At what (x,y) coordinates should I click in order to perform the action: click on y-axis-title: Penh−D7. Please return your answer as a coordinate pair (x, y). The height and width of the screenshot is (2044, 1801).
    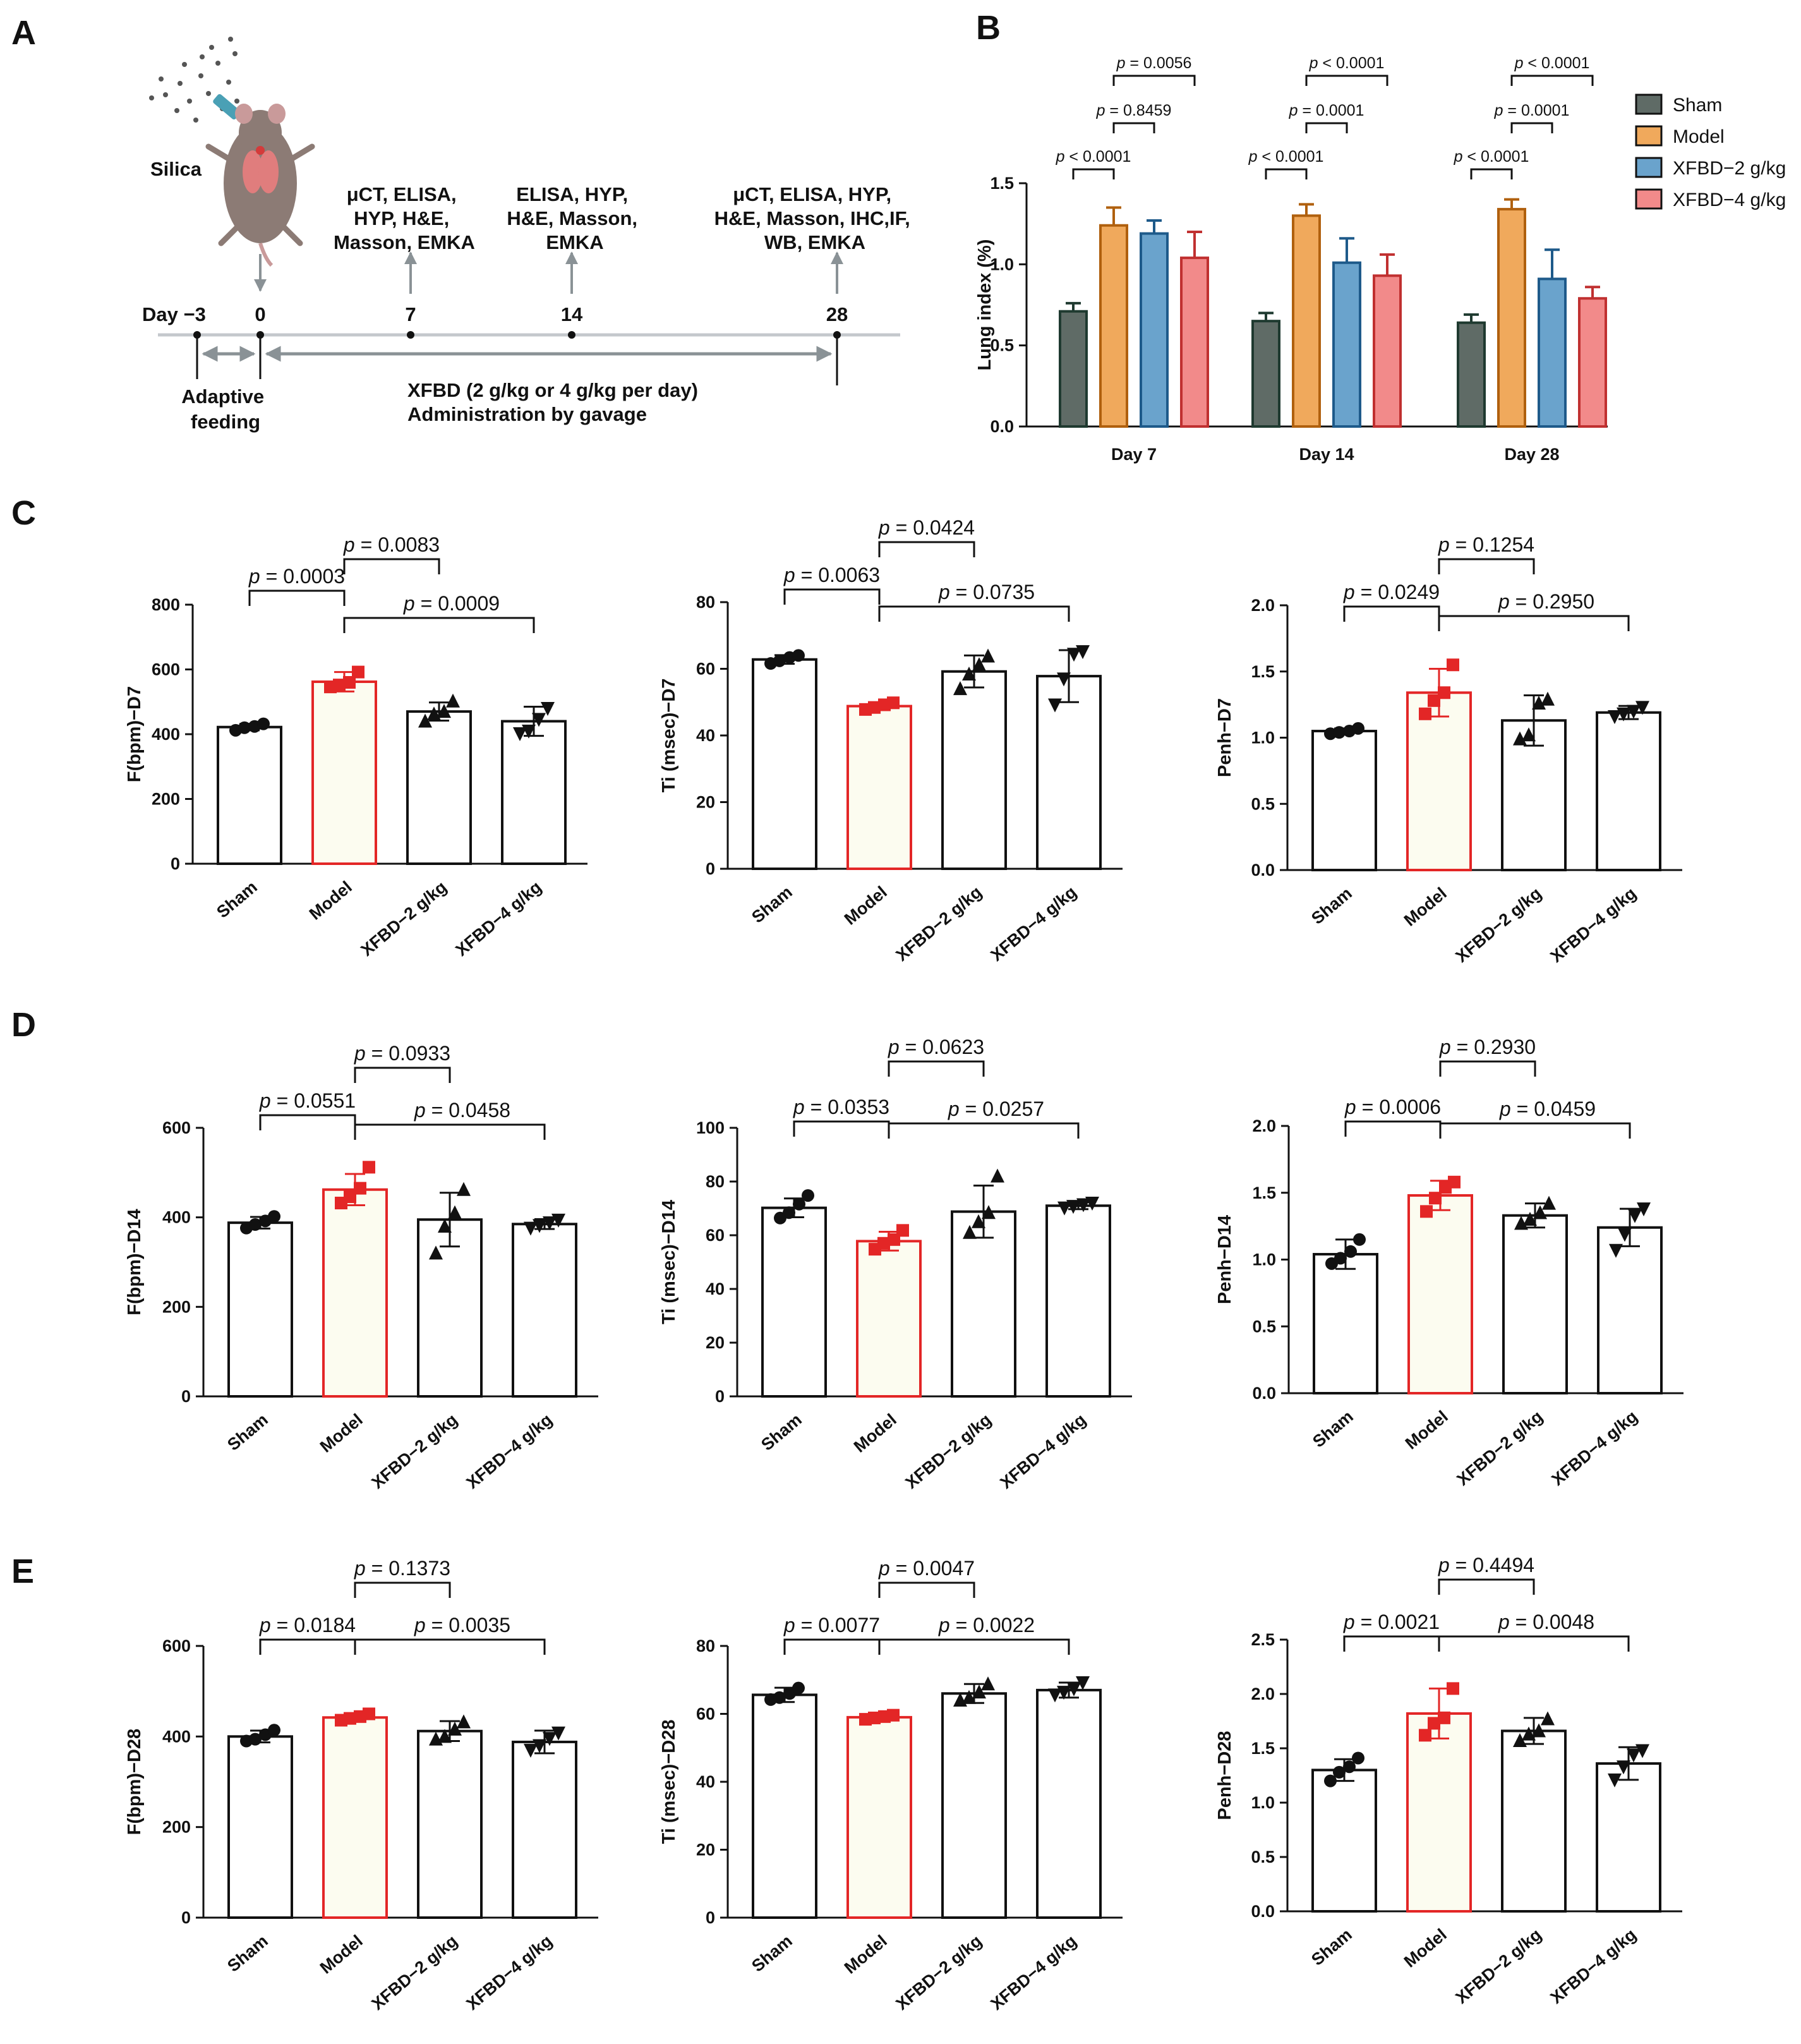
    Looking at the image, I should click on (1225, 737).